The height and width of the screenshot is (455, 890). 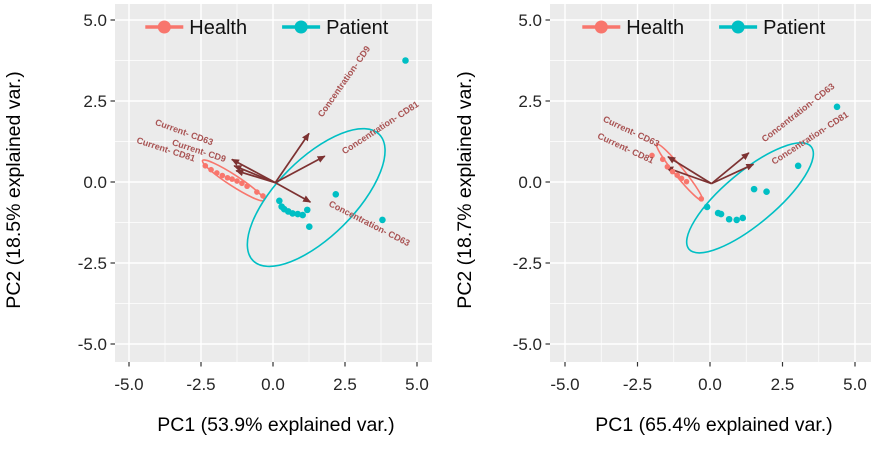 I want to click on x-axis-title-left: PC1 (53.9% explained var.), so click(x=275, y=425).